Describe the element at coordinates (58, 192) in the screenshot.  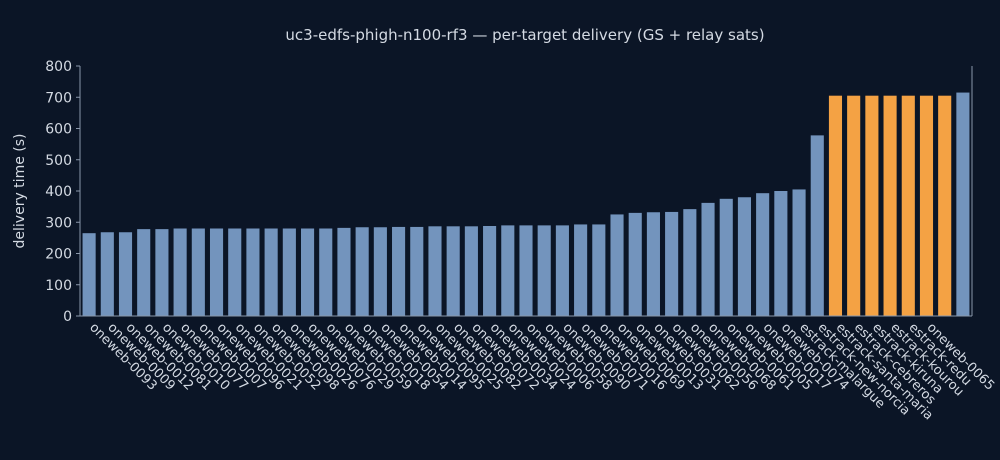
I see `y-tick-label: 400` at that location.